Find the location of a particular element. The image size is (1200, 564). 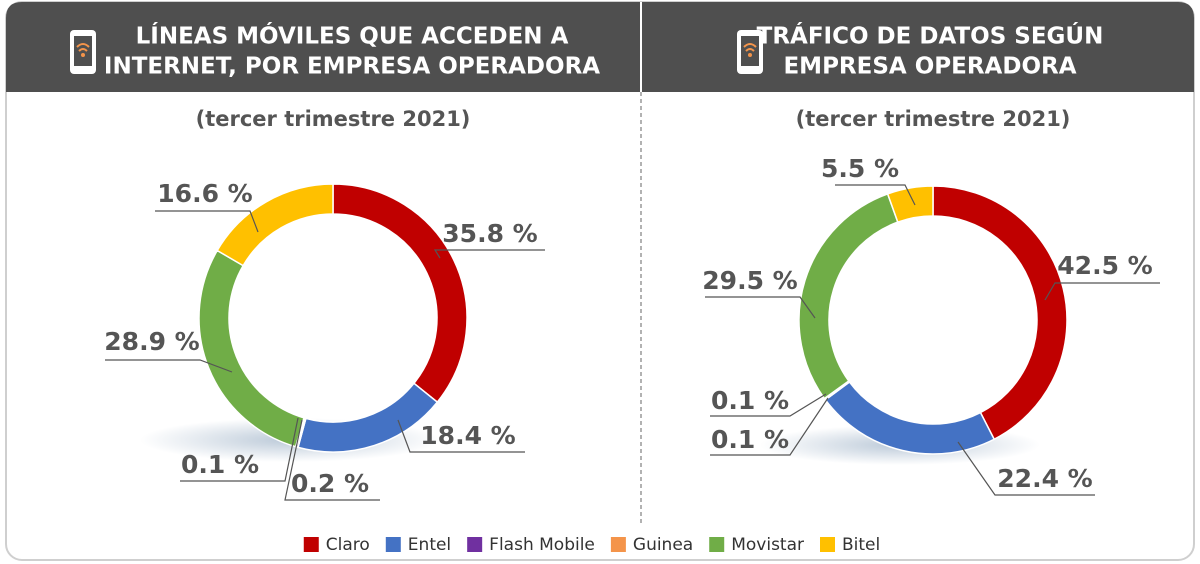

chart-title: EMPRESA OPERADORA is located at coordinates (929, 67).